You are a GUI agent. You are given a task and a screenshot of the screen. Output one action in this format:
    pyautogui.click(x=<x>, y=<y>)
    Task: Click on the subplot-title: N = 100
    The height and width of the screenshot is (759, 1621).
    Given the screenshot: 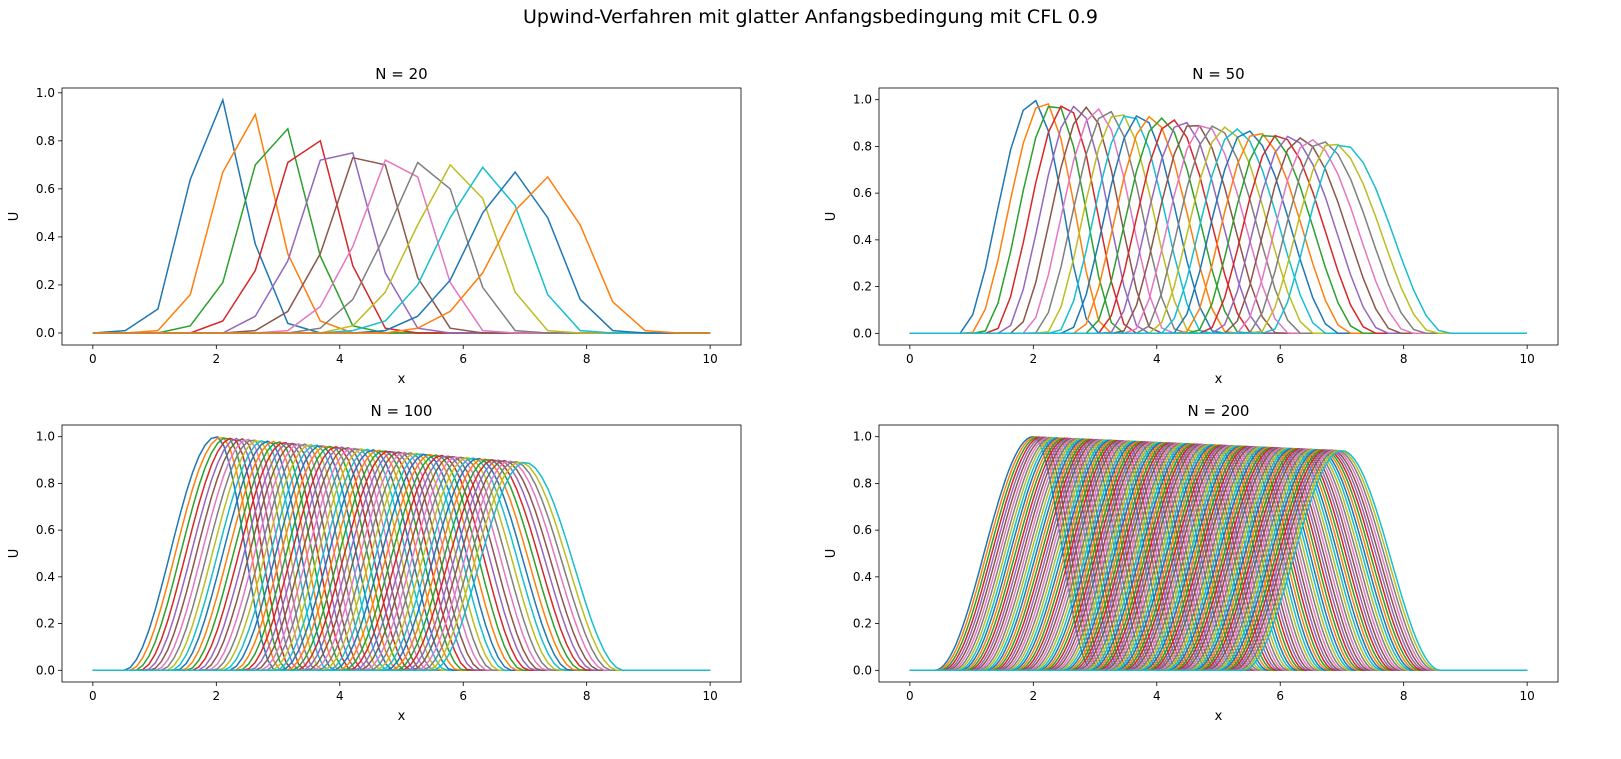 What is the action you would take?
    pyautogui.click(x=402, y=411)
    